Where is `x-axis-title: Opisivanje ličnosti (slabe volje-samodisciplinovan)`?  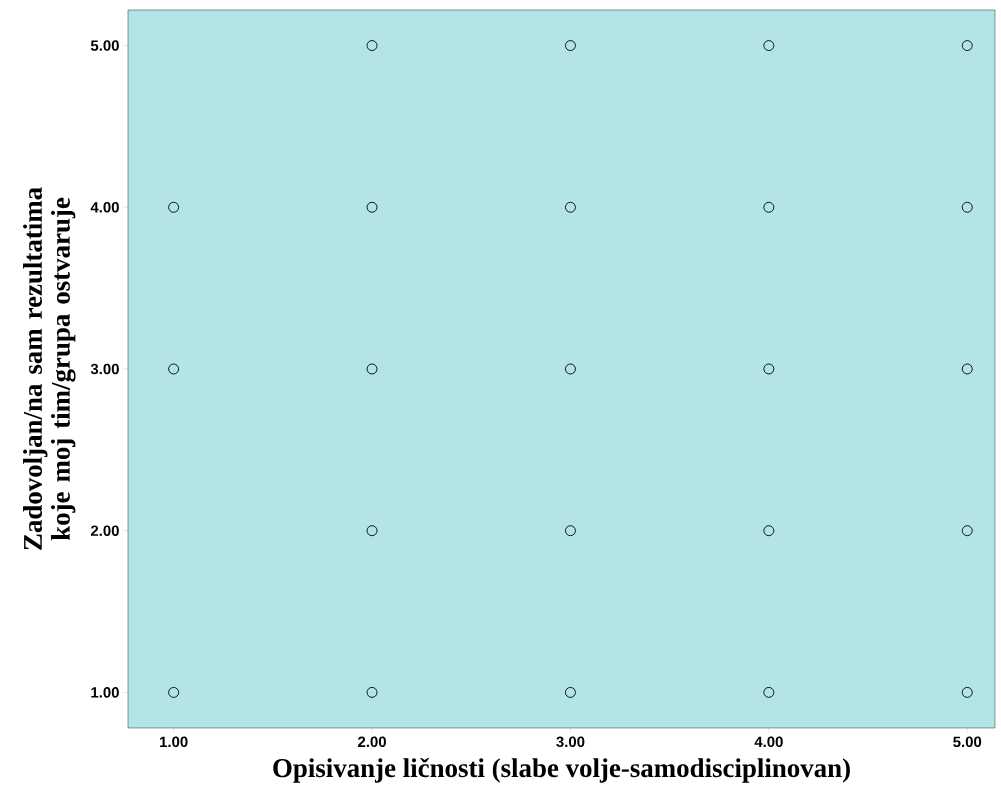 x-axis-title: Opisivanje ličnosti (slabe volje-samodisciplinovan) is located at coordinates (561, 770).